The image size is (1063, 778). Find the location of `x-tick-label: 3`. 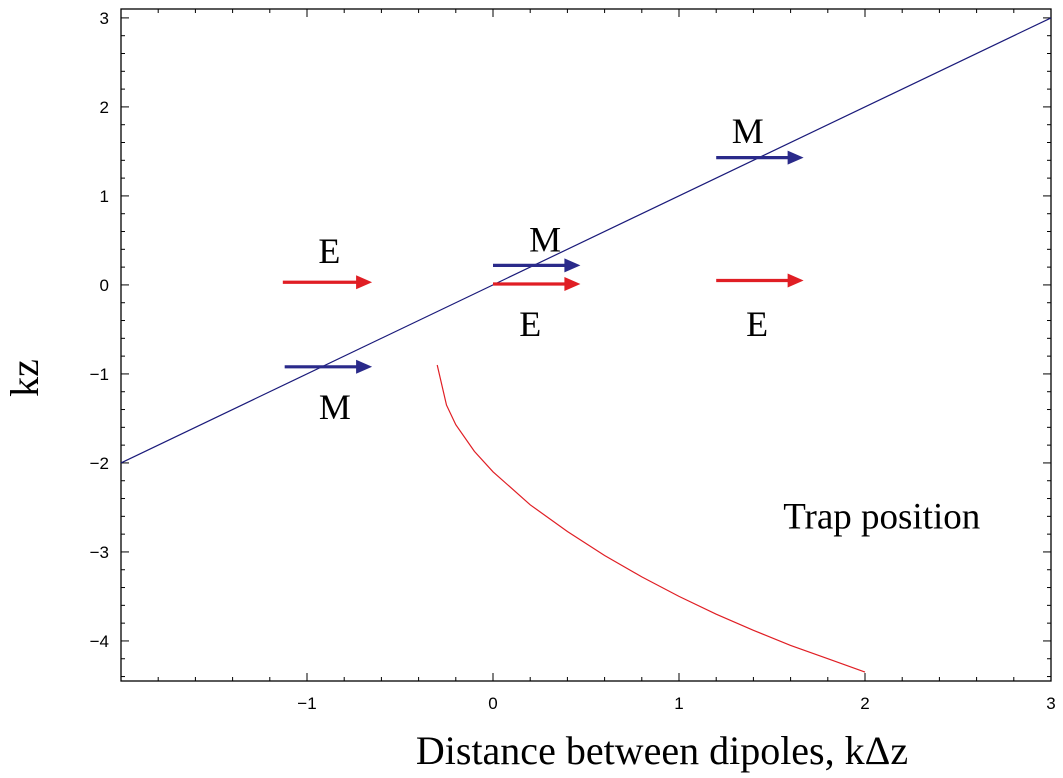

x-tick-label: 3 is located at coordinates (1050, 703).